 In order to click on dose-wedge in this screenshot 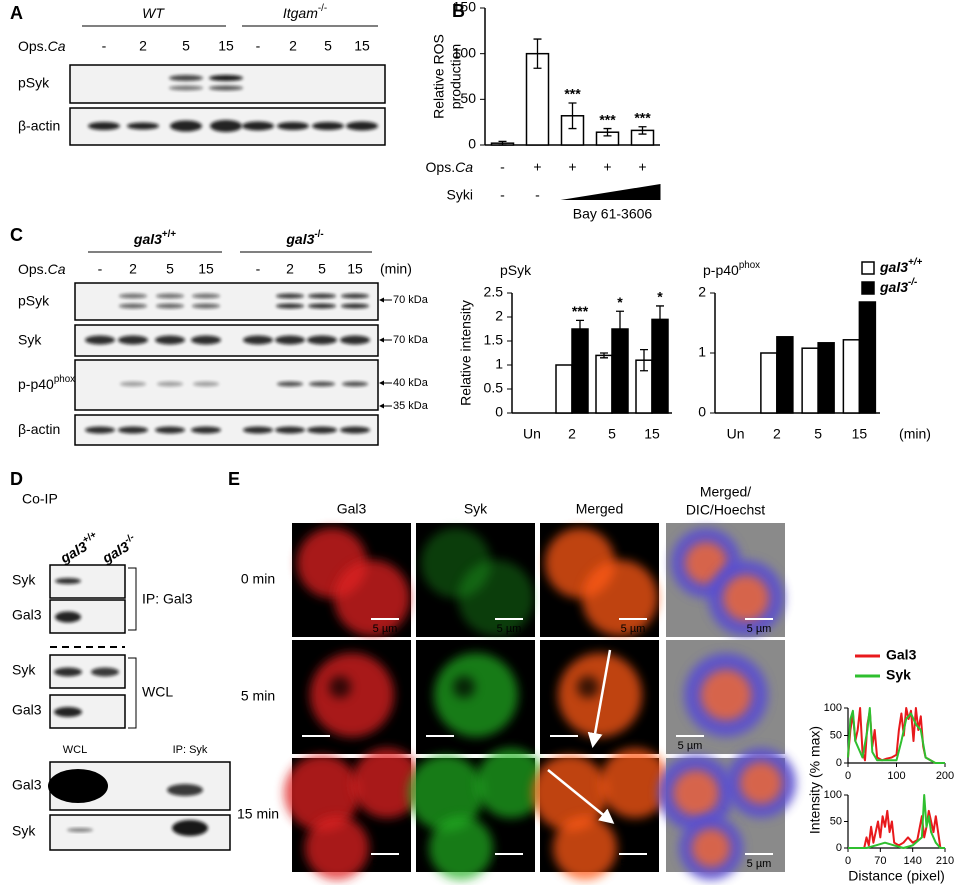, I will do `click(610, 192)`.